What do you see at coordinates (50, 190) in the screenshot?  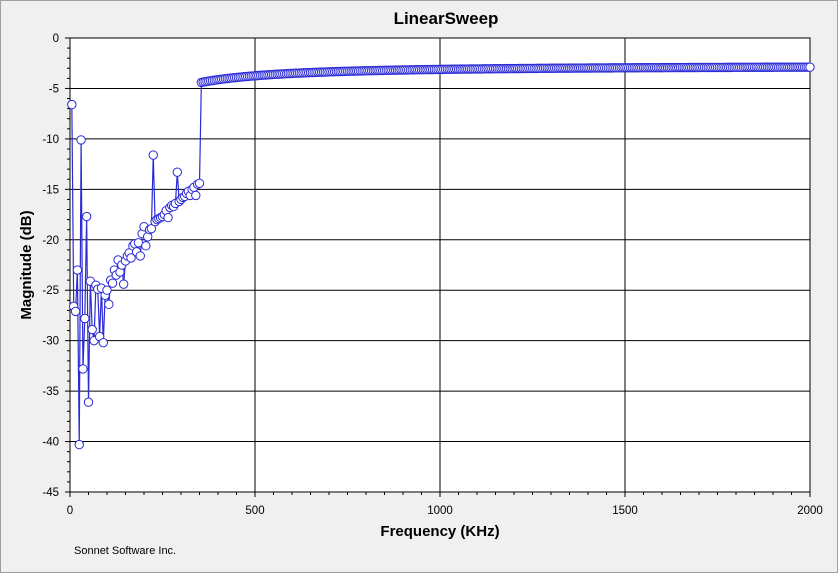 I see `y-tick-label: -15` at bounding box center [50, 190].